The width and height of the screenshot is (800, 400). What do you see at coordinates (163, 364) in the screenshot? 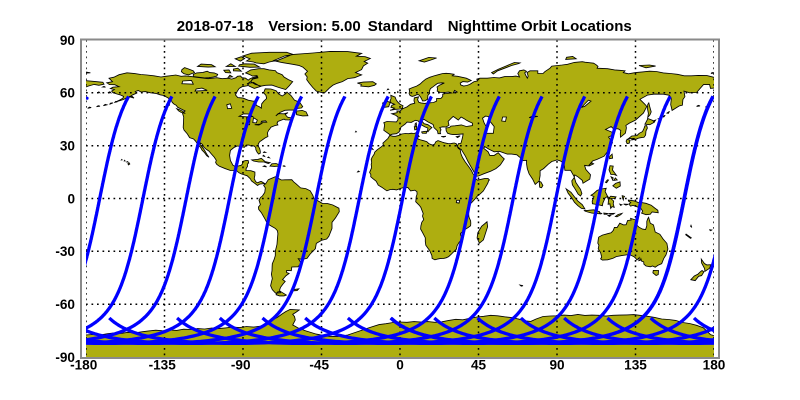
I see `svg-text: -135` at bounding box center [163, 364].